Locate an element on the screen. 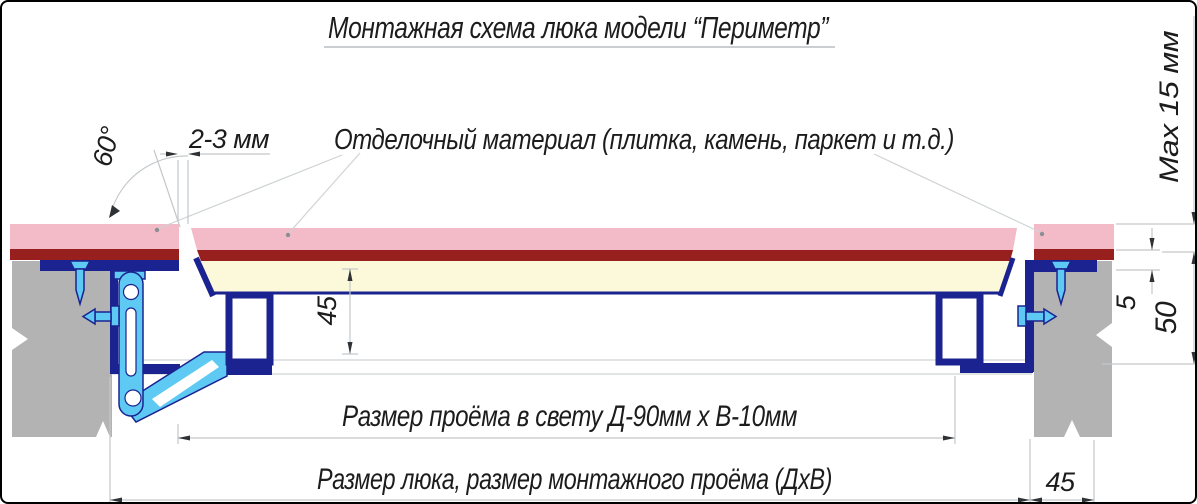 The image size is (1197, 504). screw-right-horizontal is located at coordinates (1037, 316).